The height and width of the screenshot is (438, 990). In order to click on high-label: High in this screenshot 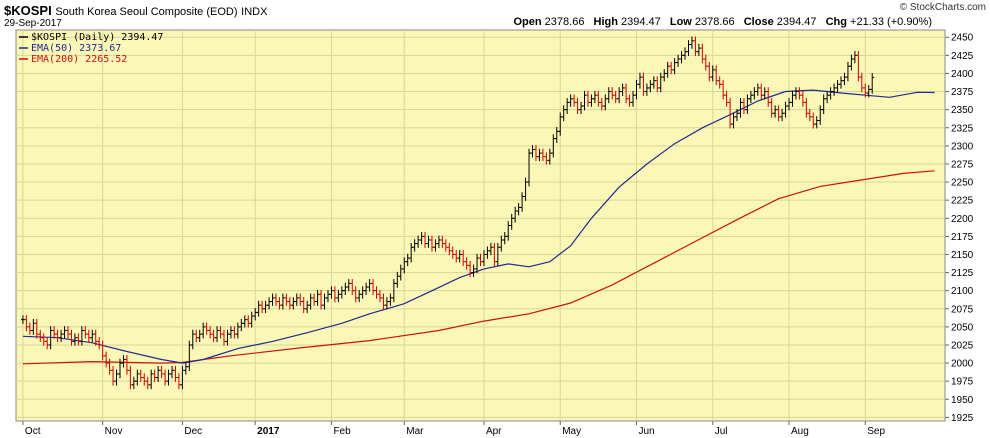, I will do `click(605, 22)`.